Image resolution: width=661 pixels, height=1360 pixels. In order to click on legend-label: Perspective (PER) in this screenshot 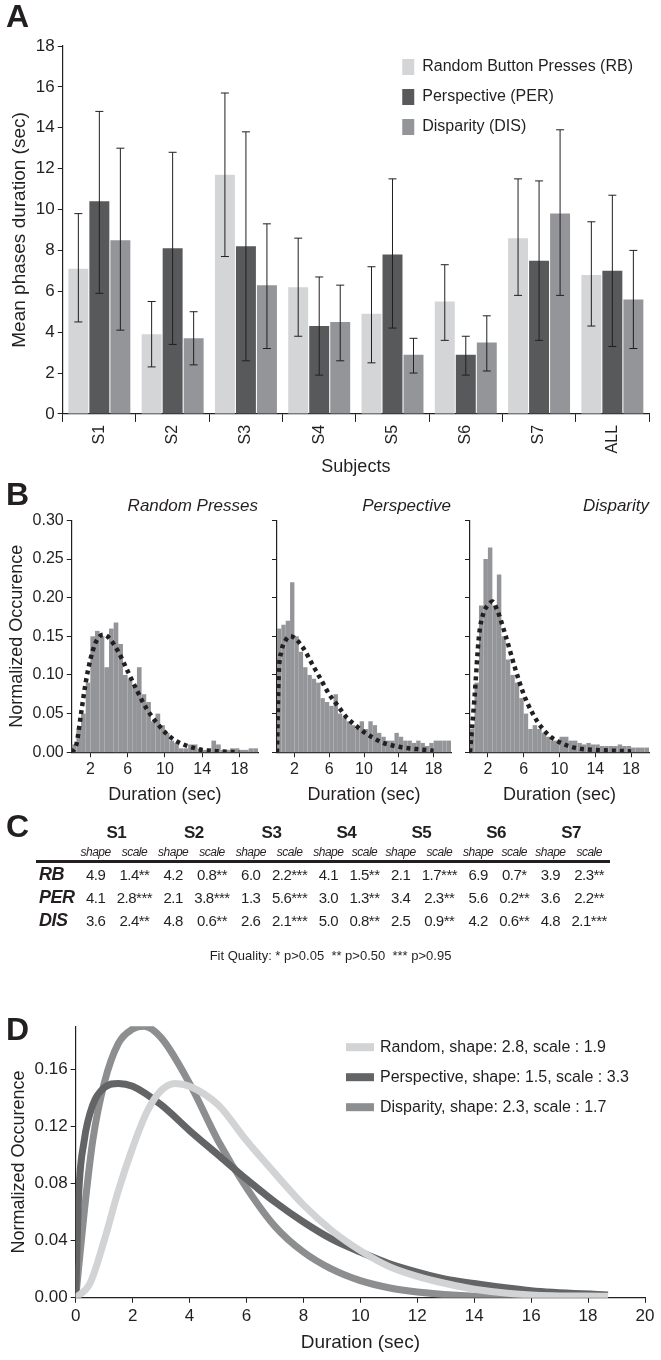, I will do `click(488, 96)`.